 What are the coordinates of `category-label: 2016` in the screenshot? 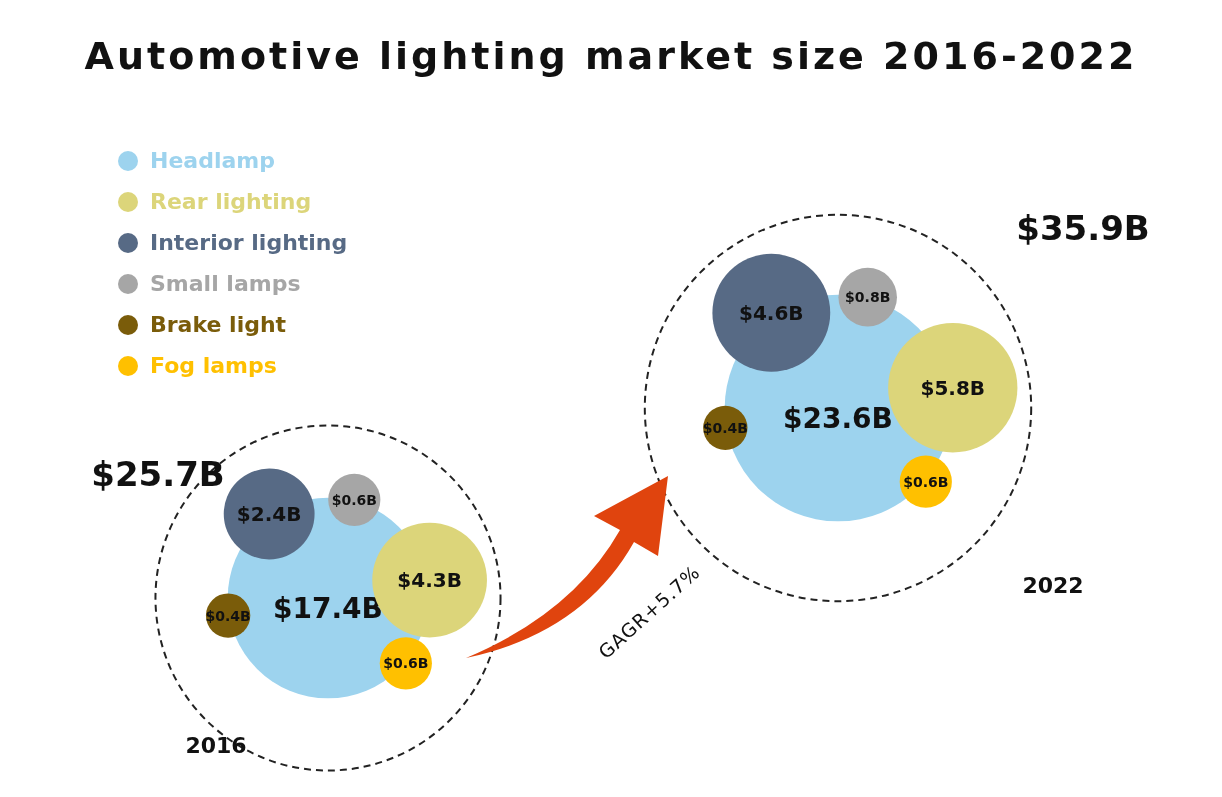 It's located at (216, 745).